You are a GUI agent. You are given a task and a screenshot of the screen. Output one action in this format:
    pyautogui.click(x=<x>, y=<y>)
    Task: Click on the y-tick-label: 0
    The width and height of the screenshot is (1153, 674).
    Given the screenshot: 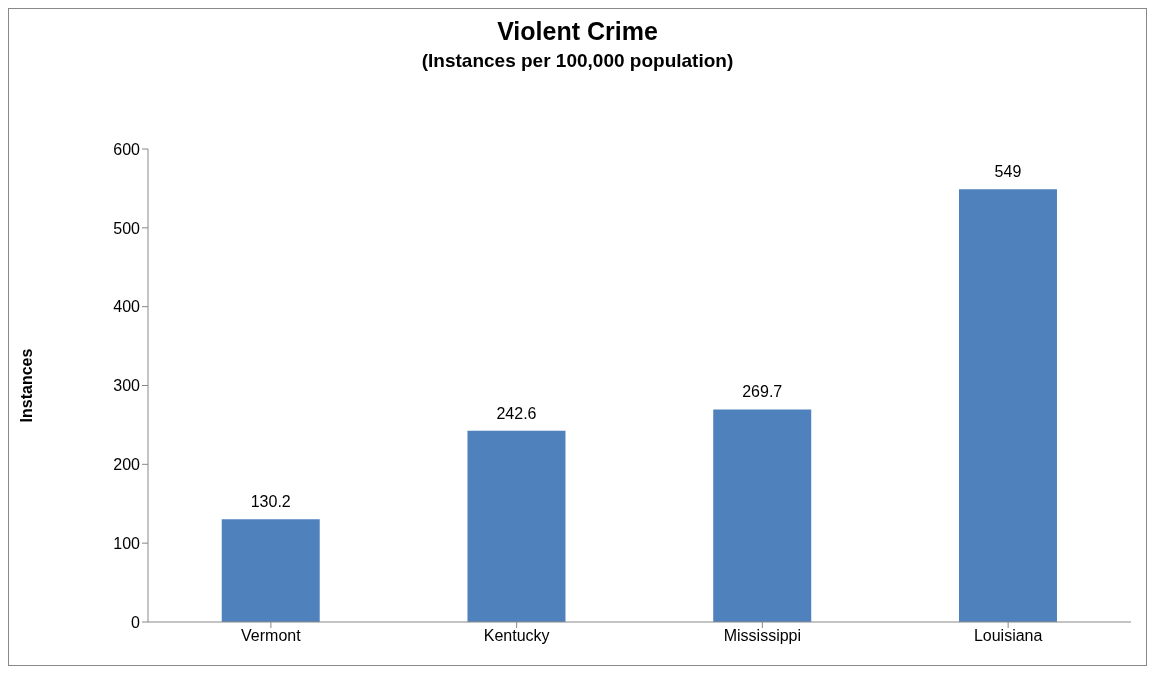 What is the action you would take?
    pyautogui.click(x=136, y=622)
    